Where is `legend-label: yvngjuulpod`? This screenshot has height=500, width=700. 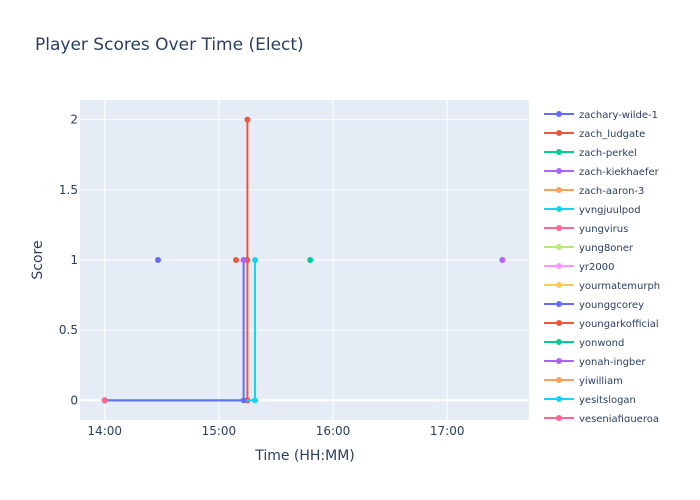 legend-label: yvngjuulpod is located at coordinates (610, 210).